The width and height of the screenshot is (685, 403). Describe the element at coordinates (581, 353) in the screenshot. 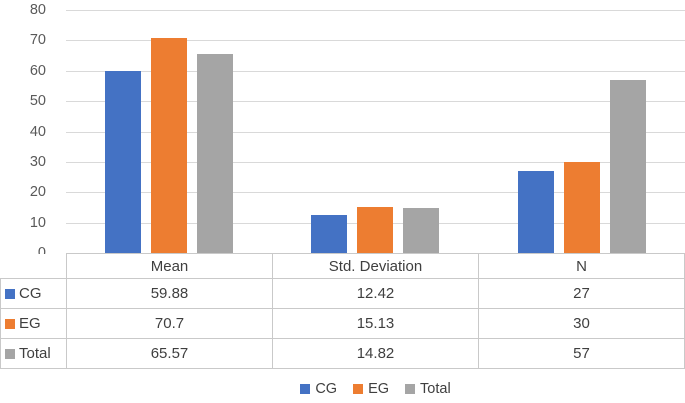

I see `table-cell: 57` at that location.